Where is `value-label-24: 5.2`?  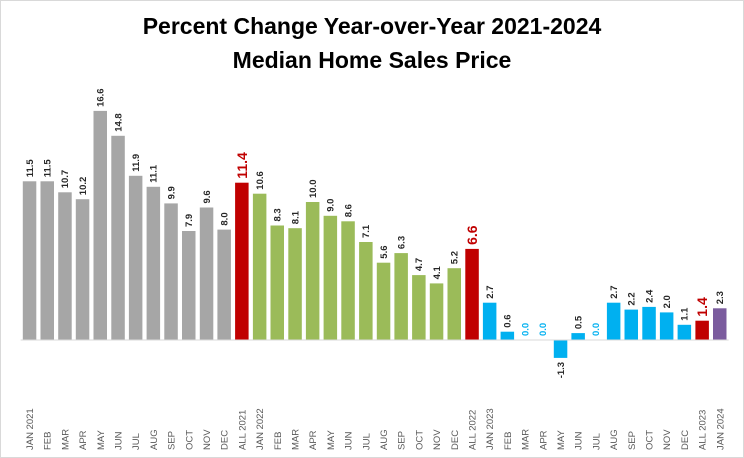
value-label-24: 5.2 is located at coordinates (455, 257).